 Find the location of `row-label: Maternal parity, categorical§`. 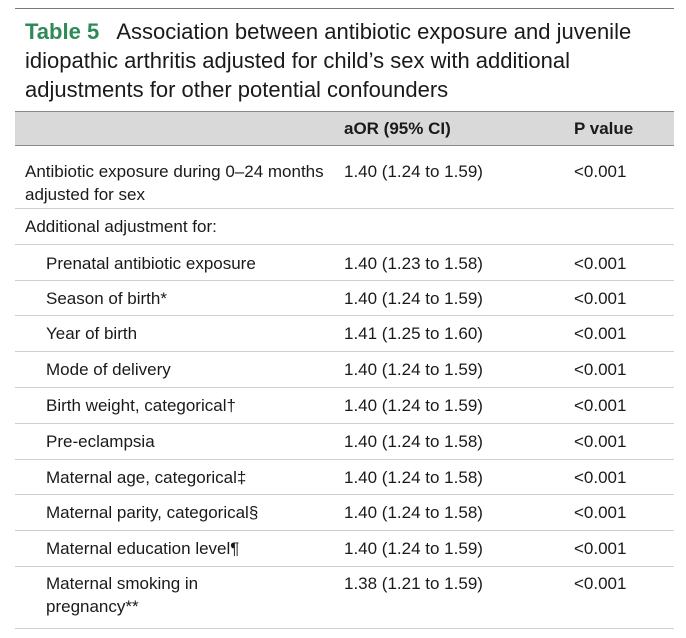

row-label: Maternal parity, categorical§ is located at coordinates (152, 512).